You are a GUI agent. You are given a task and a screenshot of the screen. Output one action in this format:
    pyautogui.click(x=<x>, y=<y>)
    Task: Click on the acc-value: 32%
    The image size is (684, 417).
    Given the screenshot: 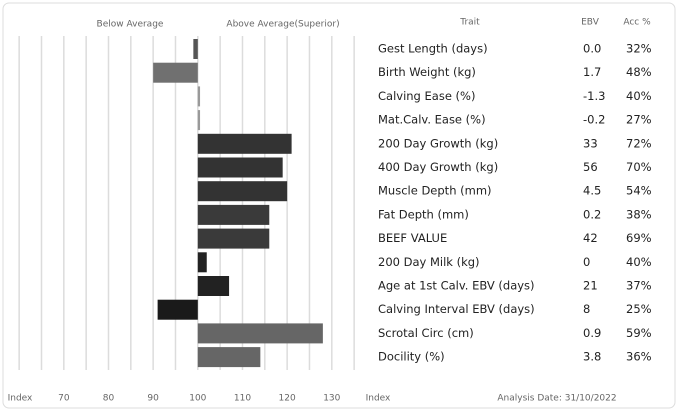 What is the action you would take?
    pyautogui.click(x=639, y=49)
    